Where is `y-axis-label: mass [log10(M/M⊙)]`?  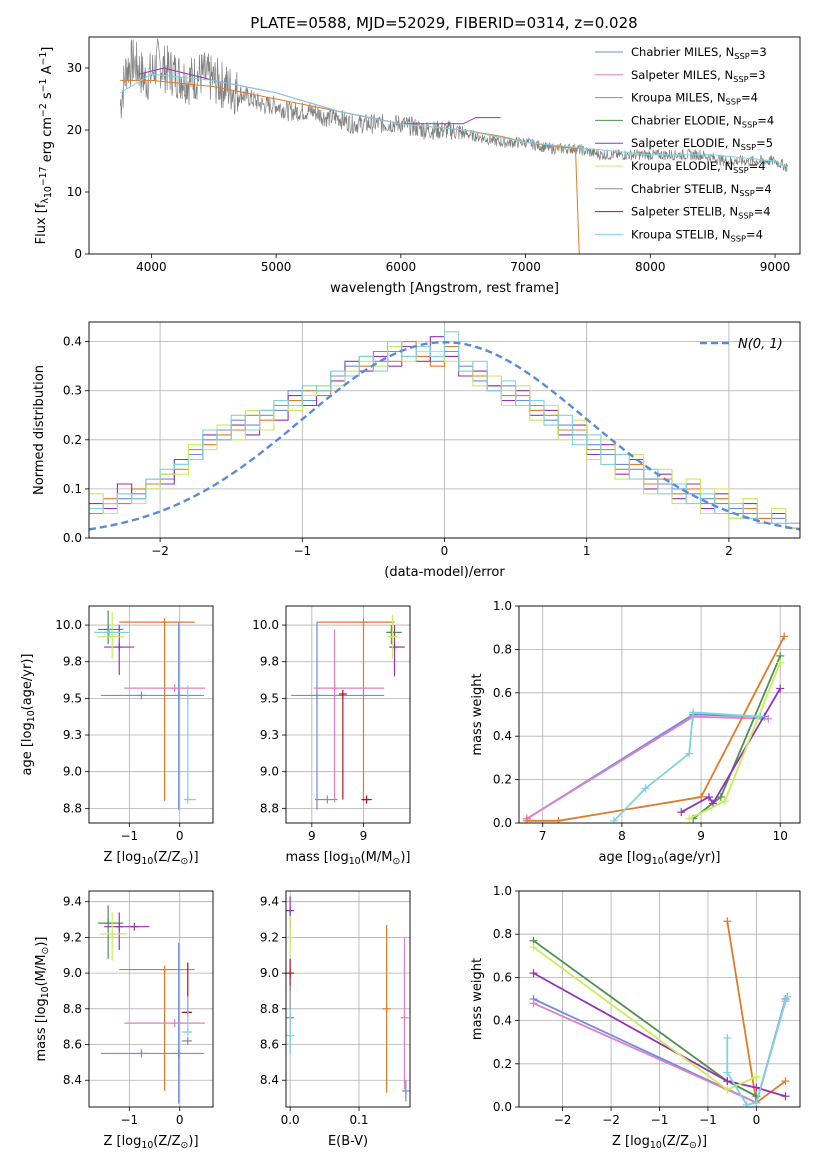
y-axis-label: mass [log10(M/M⊙)] is located at coordinates (42, 999).